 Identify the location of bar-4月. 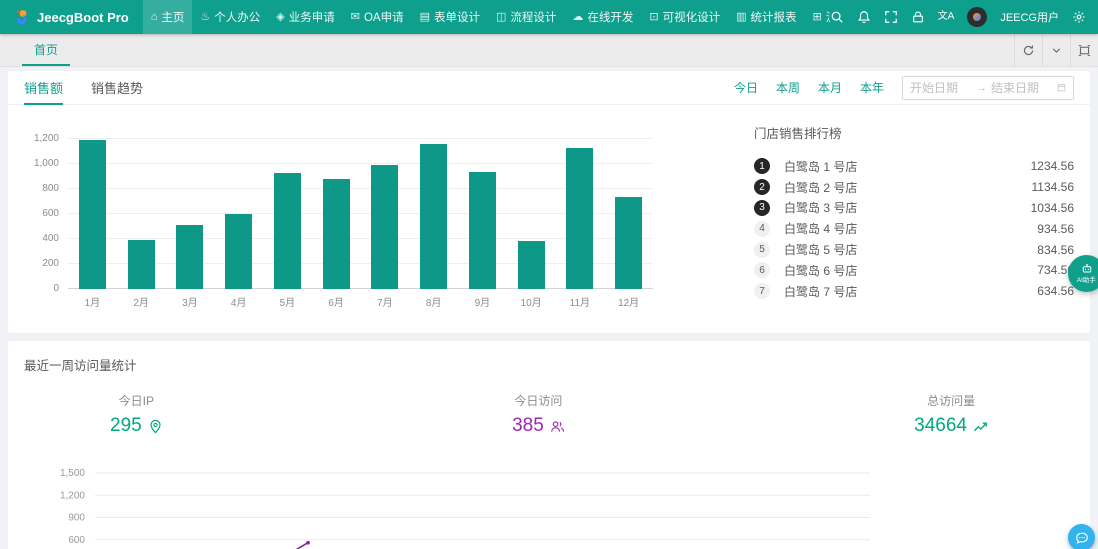
(239, 251).